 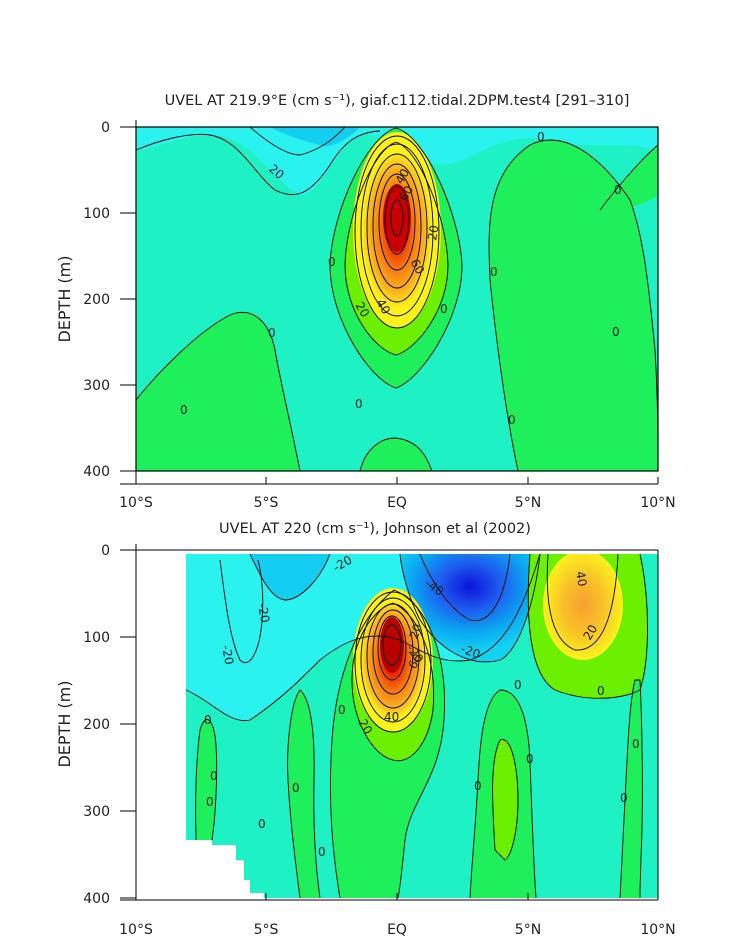 I want to click on bottom-xtick-5: 10°N, so click(x=657, y=930).